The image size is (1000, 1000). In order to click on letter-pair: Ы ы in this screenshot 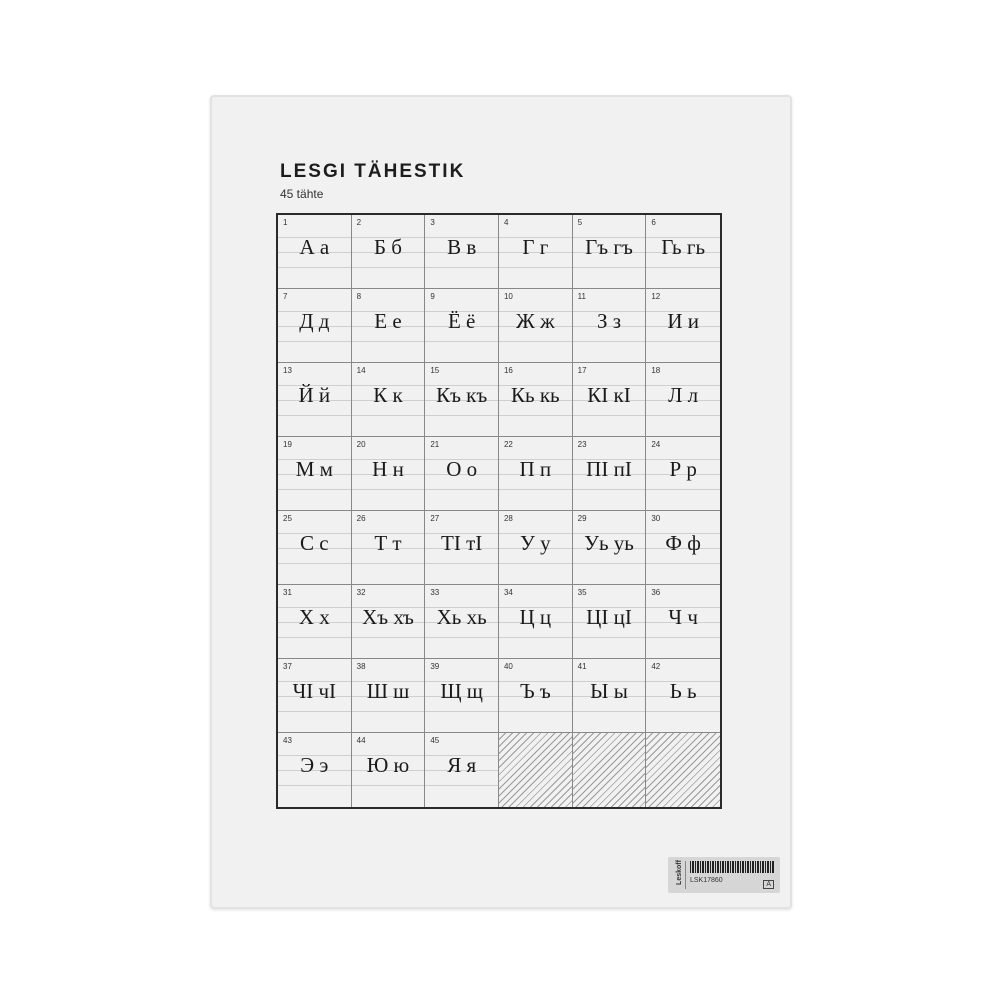, I will do `click(609, 691)`.